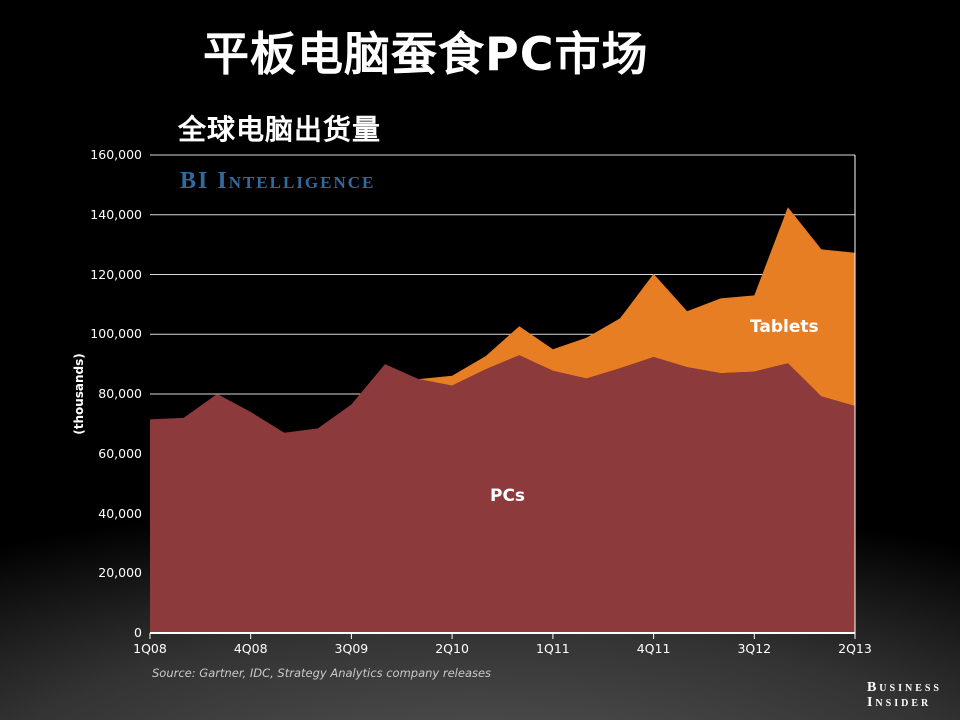  I want to click on business-insider-logo-line2: Insider, so click(899, 702).